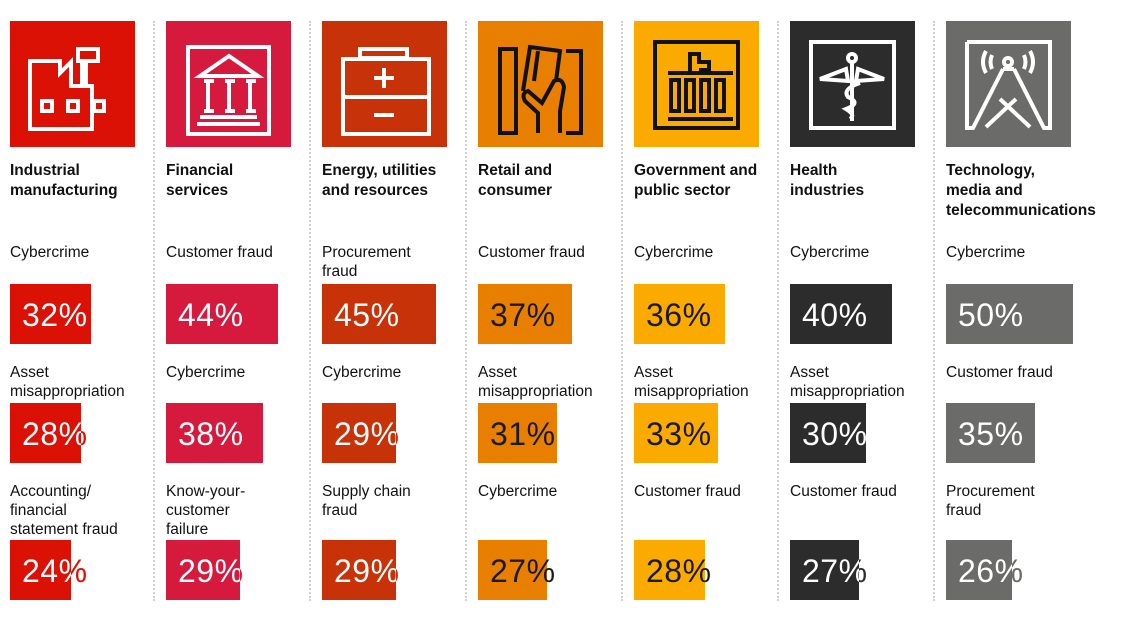 This screenshot has height=626, width=1126. What do you see at coordinates (214, 433) in the screenshot?
I see `percentage-bar-graphic: 38%` at bounding box center [214, 433].